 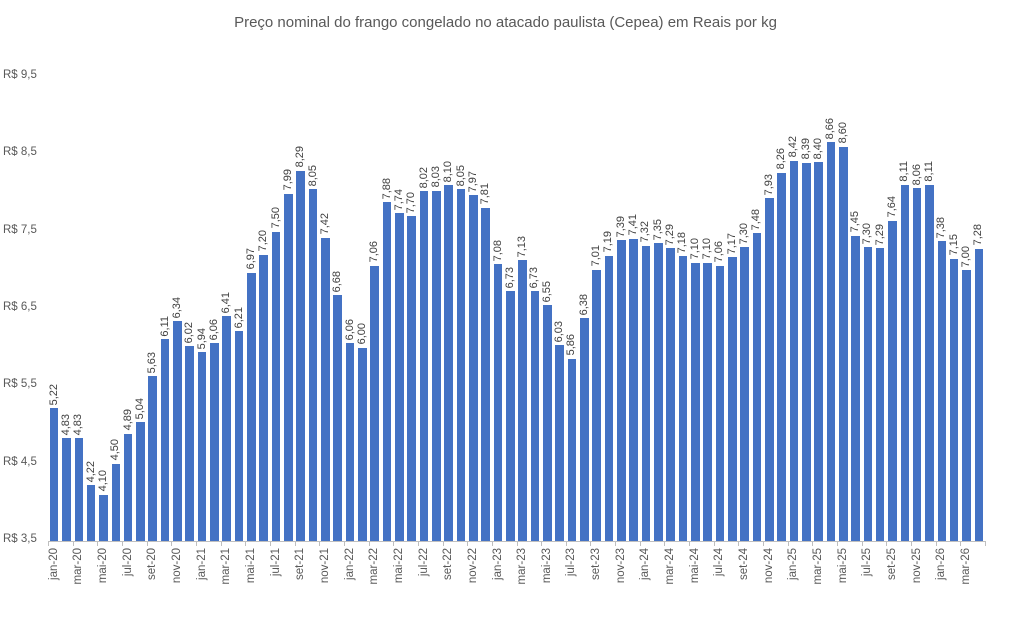 I want to click on x-axis-label: jul-22, so click(x=423, y=562).